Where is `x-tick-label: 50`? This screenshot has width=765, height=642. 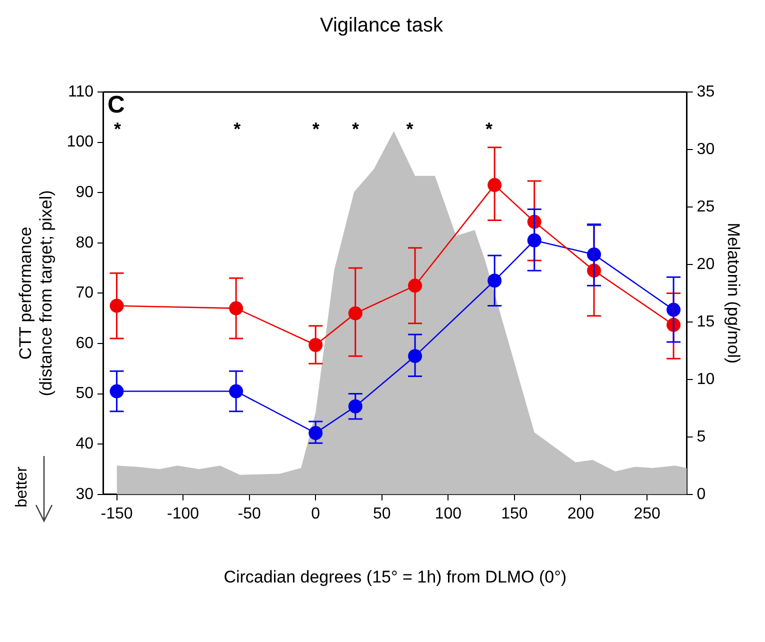 x-tick-label: 50 is located at coordinates (381, 513).